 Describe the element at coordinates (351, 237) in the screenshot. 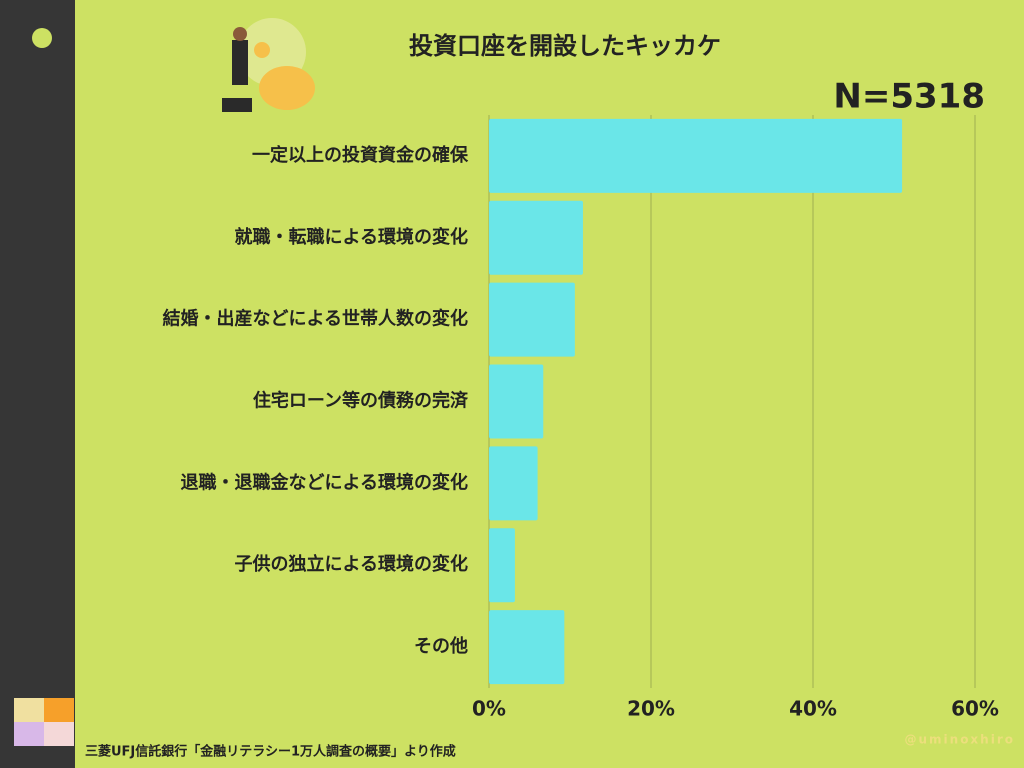

I see `y-tick-label: 就職・転職による環境の変化` at that location.